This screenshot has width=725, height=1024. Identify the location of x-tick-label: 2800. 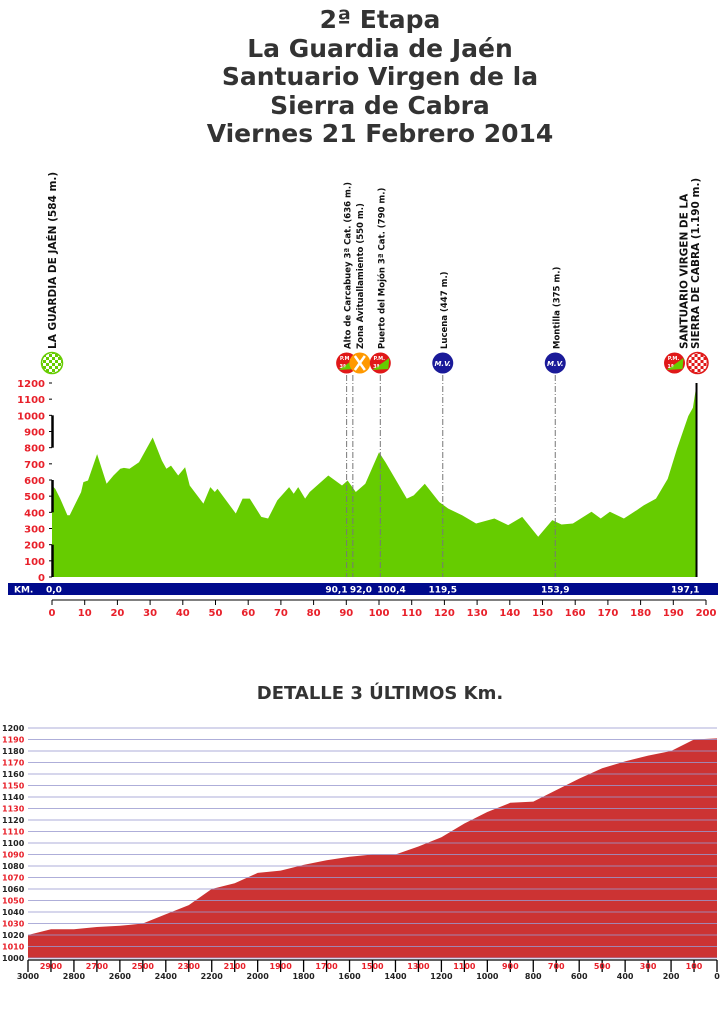
(74, 976).